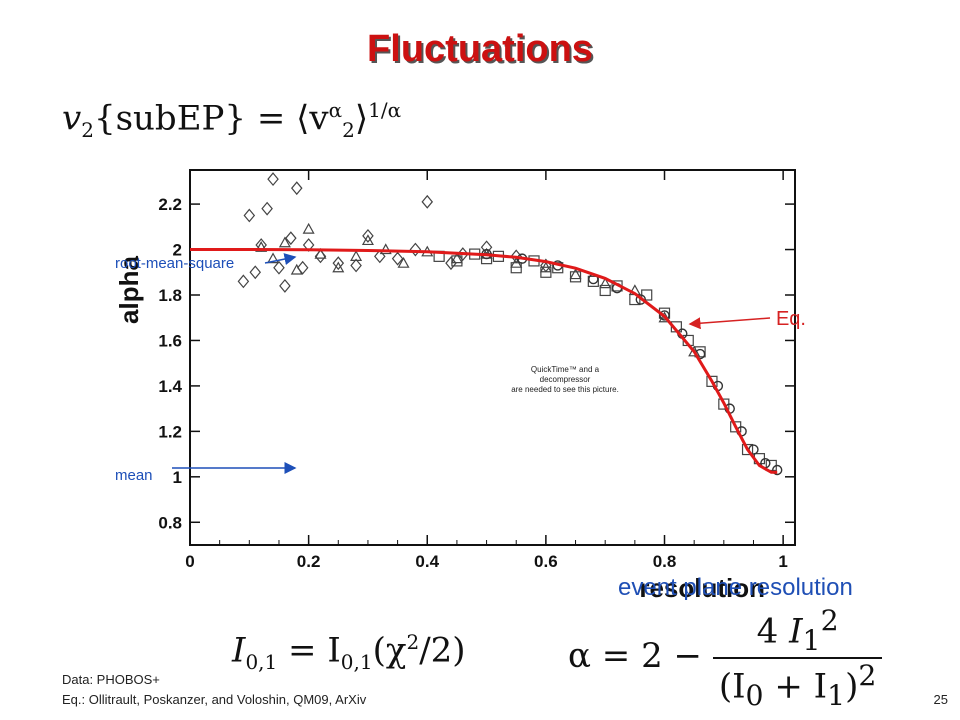 The width and height of the screenshot is (960, 720). Describe the element at coordinates (309, 561) in the screenshot. I see `x-tick-label: 0.2` at that location.